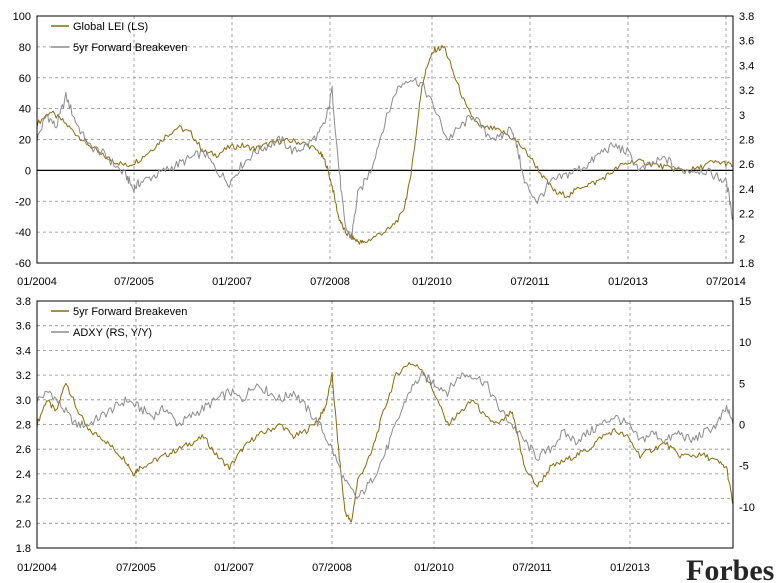  Describe the element at coordinates (23, 524) in the screenshot. I see `y-left-tick-label: 2.0` at that location.